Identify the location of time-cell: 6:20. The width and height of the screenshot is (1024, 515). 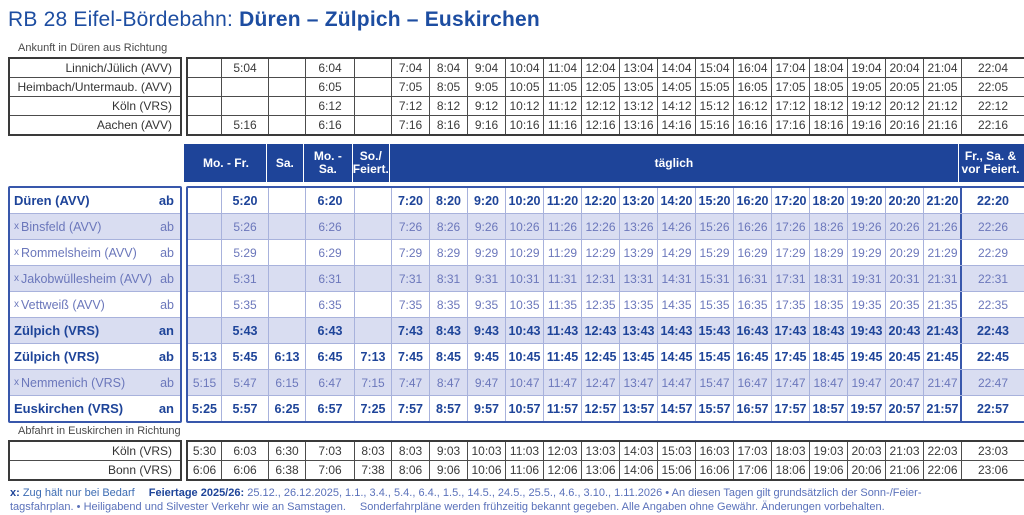
(330, 200).